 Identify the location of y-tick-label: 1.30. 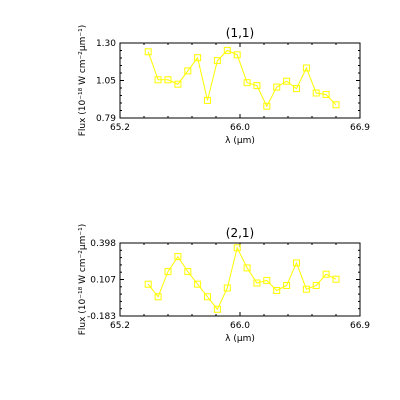
(106, 44).